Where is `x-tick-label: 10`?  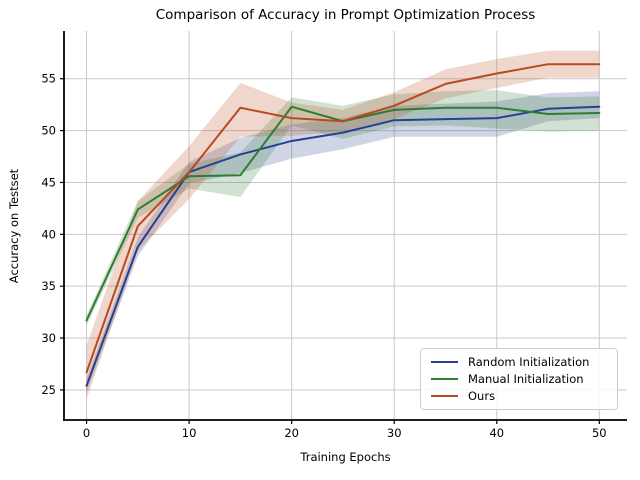
x-tick-label: 10 is located at coordinates (189, 433).